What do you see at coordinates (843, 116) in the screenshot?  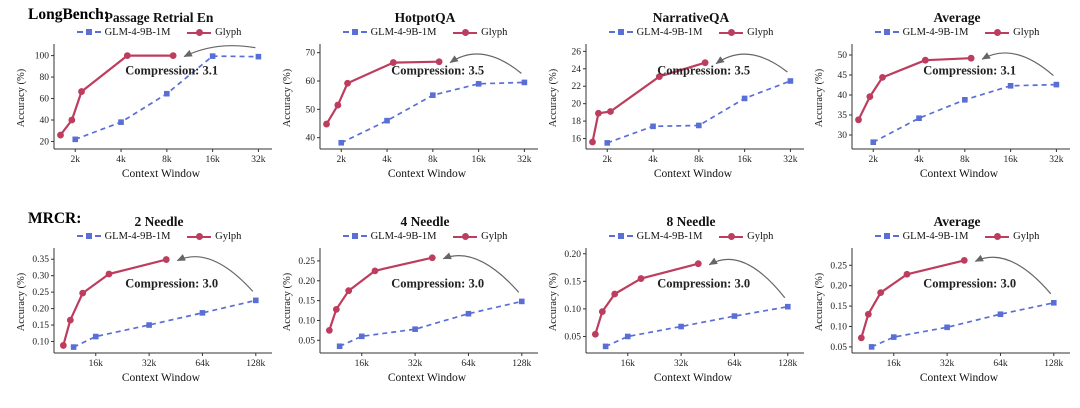 I see `y-tick-label: 35` at bounding box center [843, 116].